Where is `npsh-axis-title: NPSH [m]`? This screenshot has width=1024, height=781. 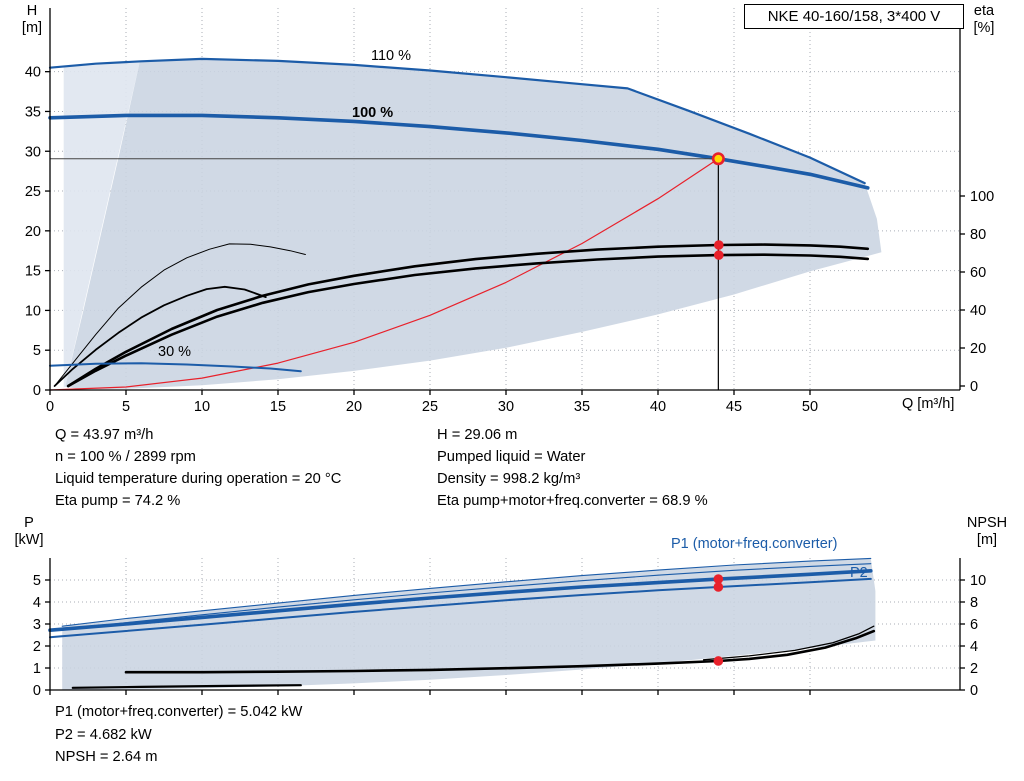 npsh-axis-title: NPSH [m] is located at coordinates (987, 532).